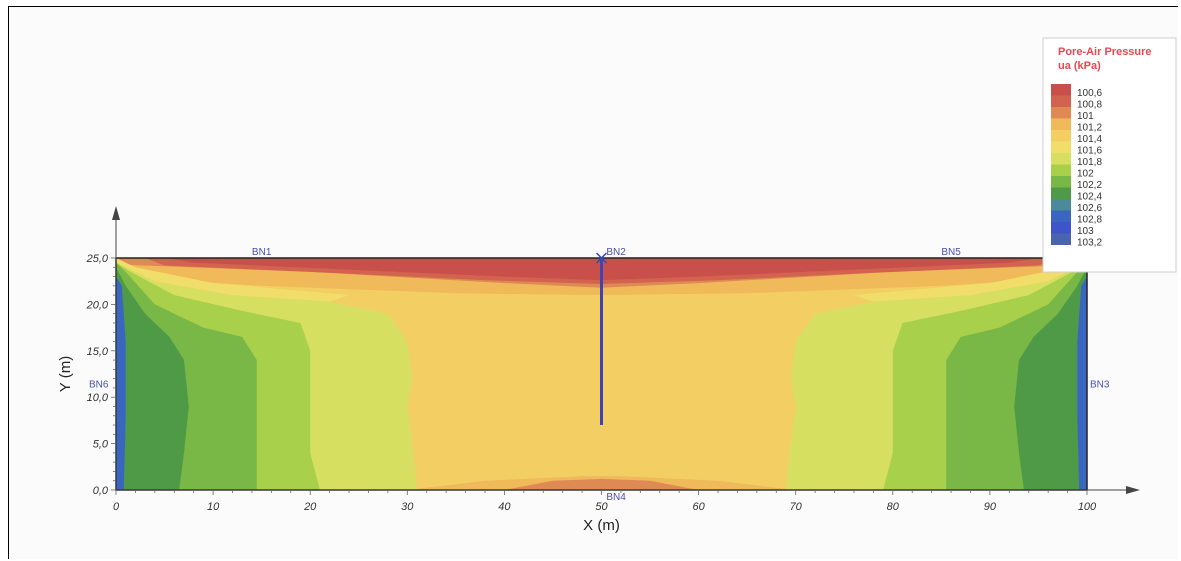  I want to click on legend-level-label: 101,8, so click(1089, 162).